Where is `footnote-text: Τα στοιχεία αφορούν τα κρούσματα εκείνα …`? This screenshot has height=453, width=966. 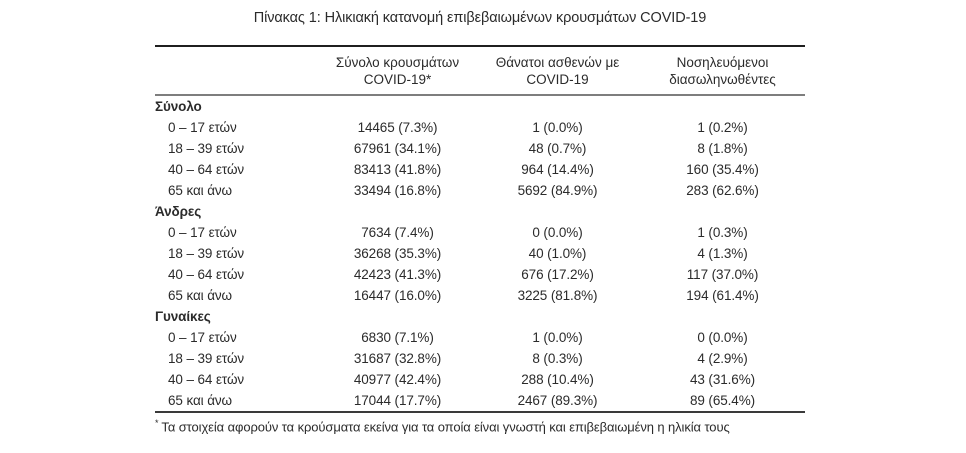
footnote-text: Τα στοιχεία αφορούν τα κρούσματα εκείνα … is located at coordinates (445, 427).